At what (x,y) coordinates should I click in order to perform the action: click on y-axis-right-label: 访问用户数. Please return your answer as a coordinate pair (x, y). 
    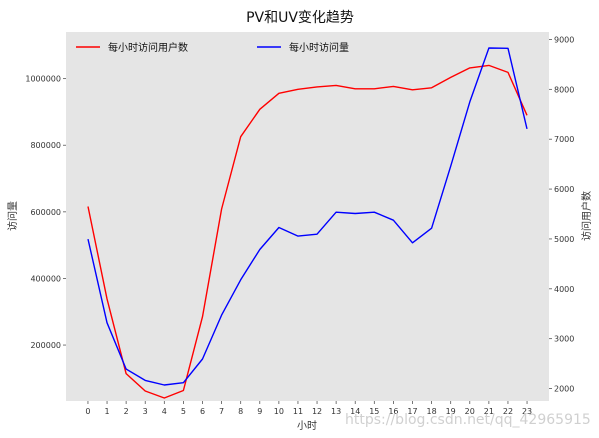
    Looking at the image, I should click on (586, 216).